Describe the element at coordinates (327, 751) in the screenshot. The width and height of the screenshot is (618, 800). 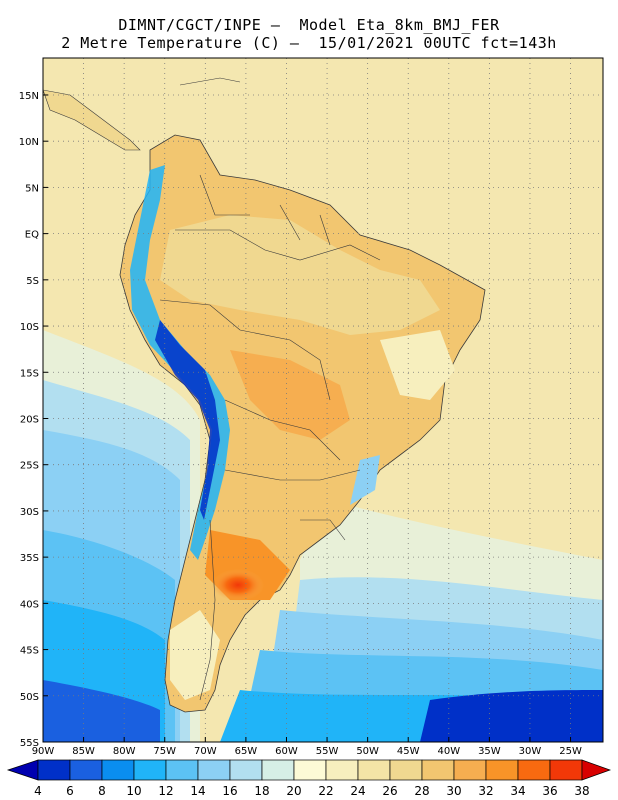
I see `lon-label: 55W` at that location.